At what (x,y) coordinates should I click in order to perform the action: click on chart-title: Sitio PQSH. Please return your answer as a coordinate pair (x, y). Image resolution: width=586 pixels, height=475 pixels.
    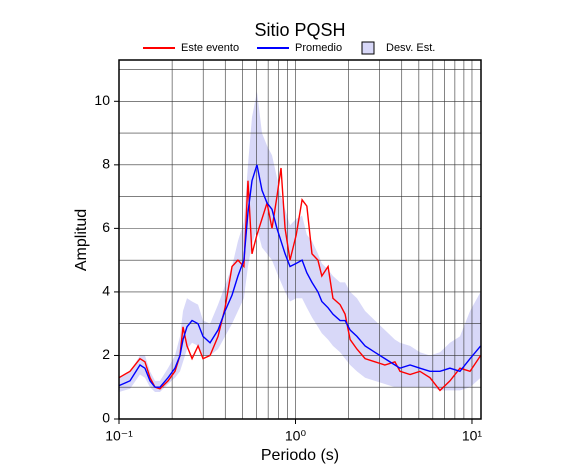
    Looking at the image, I should click on (299, 30).